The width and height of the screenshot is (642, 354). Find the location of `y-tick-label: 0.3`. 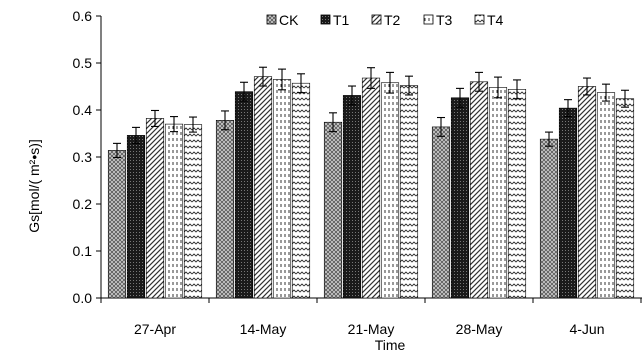

y-tick-label: 0.3 is located at coordinates (83, 157).